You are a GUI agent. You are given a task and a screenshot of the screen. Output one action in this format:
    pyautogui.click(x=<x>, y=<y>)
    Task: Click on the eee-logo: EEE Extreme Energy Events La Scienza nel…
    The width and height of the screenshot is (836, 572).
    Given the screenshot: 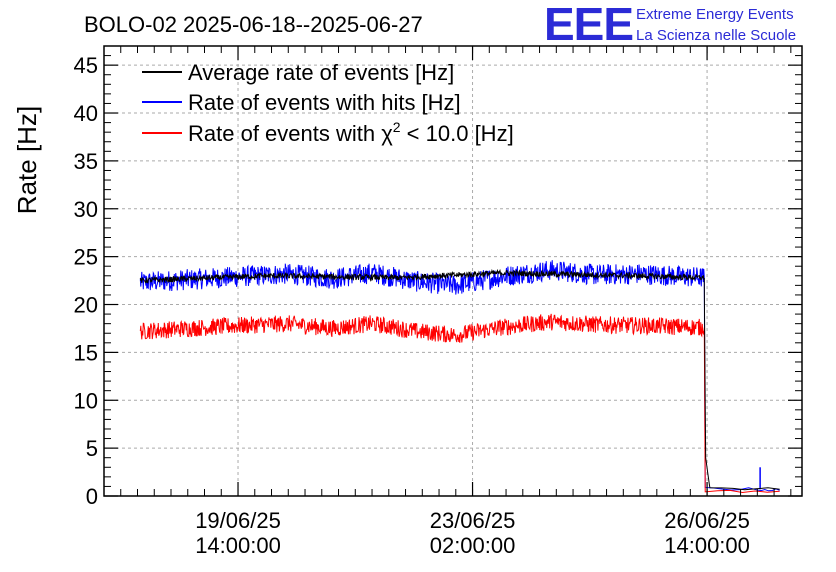 What is the action you would take?
    pyautogui.click(x=670, y=25)
    